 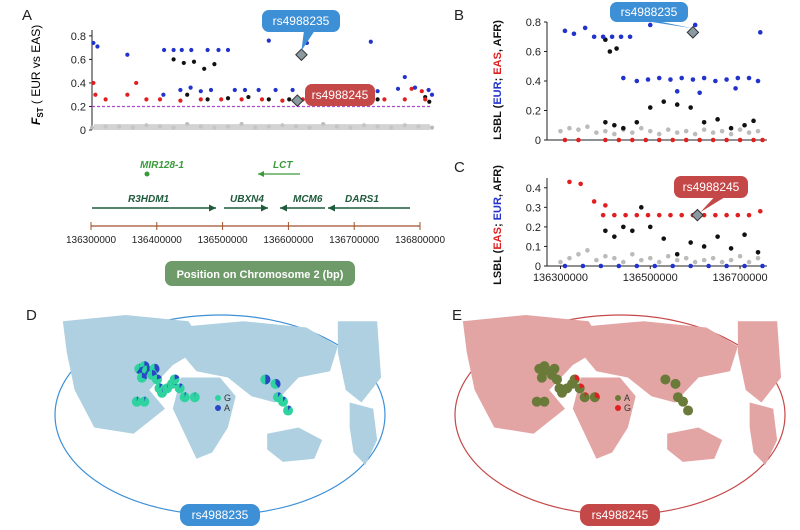 I want to click on y-tick-label: 0.2, so click(x=533, y=112).